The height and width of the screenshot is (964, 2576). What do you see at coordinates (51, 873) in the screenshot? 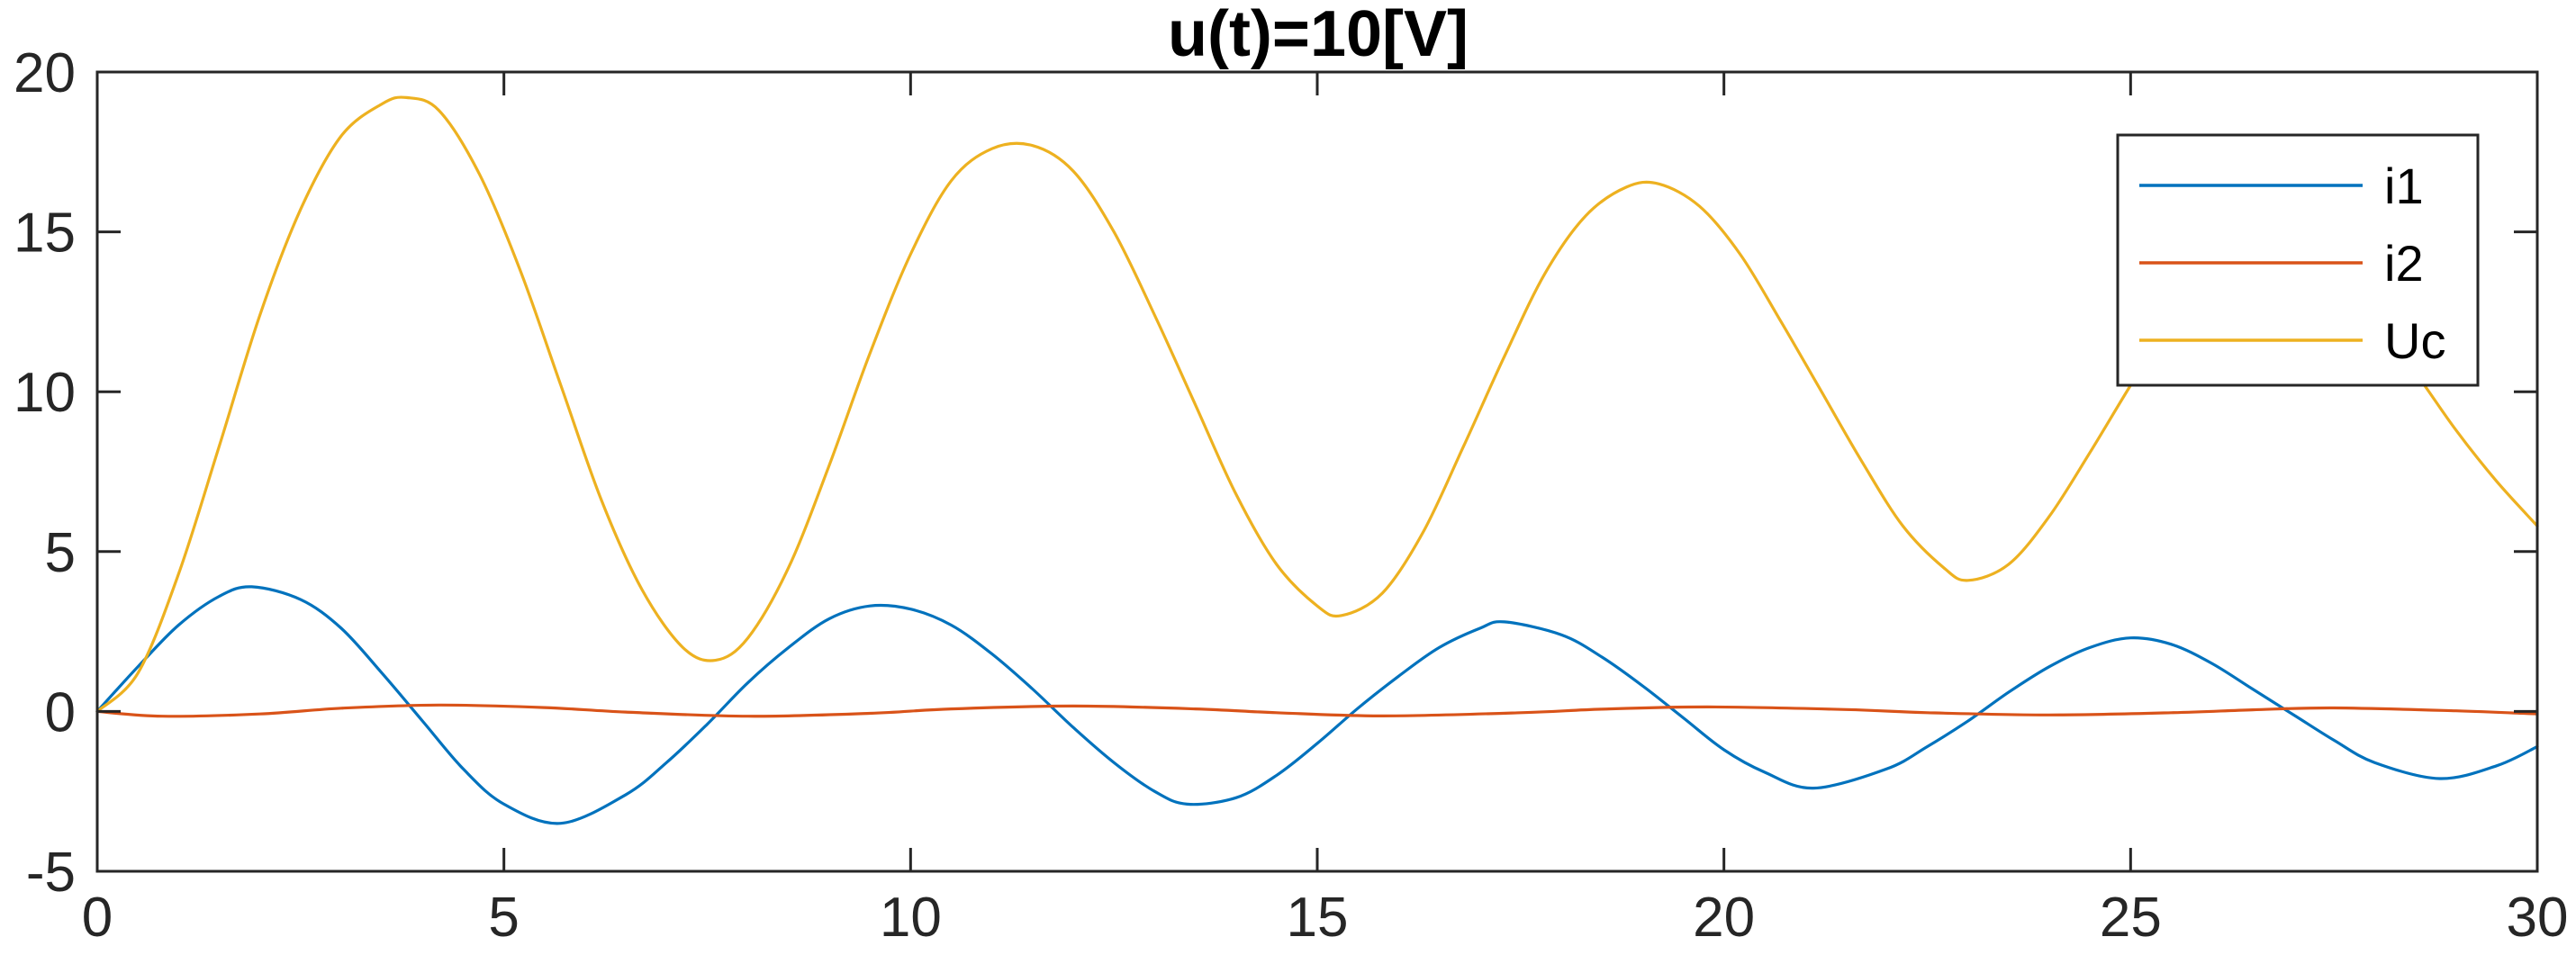
I see `y-tick-label: -5` at bounding box center [51, 873].